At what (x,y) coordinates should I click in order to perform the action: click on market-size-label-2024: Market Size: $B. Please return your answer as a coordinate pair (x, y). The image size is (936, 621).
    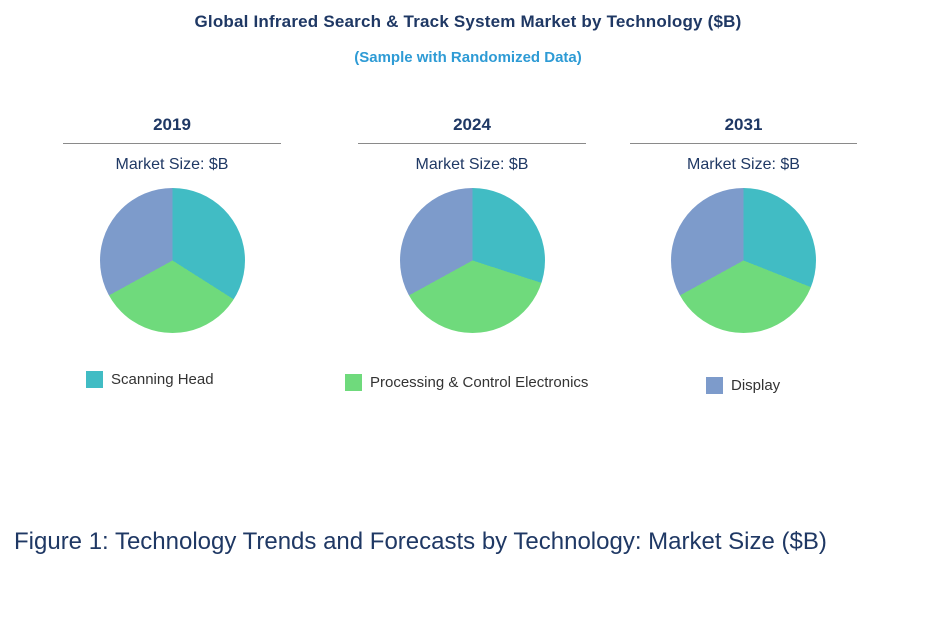
    Looking at the image, I should click on (472, 164).